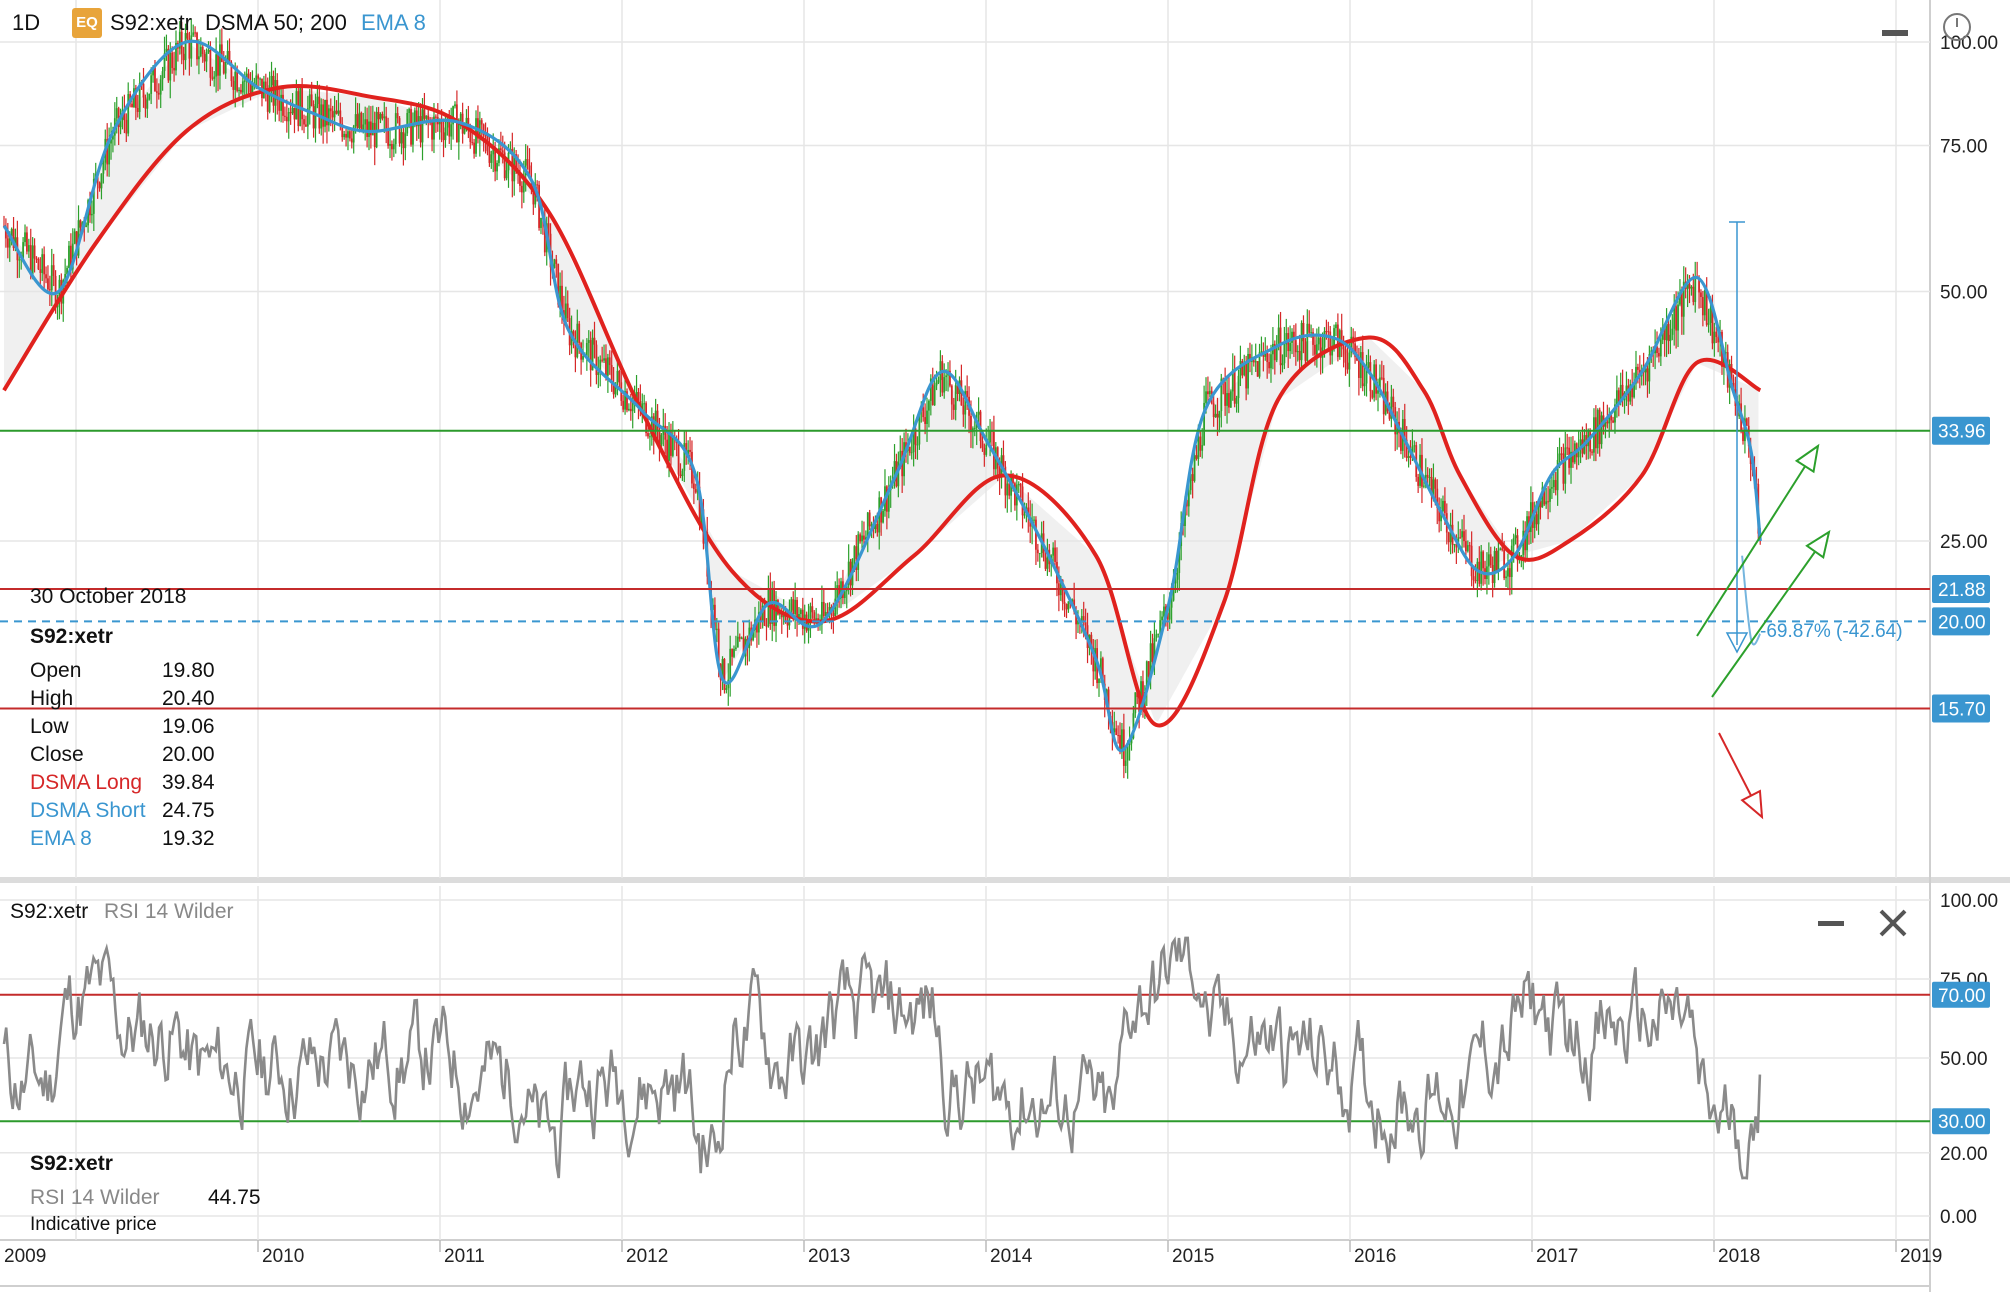  I want to click on price-tag-text-21.88: 21.88, so click(1962, 590).